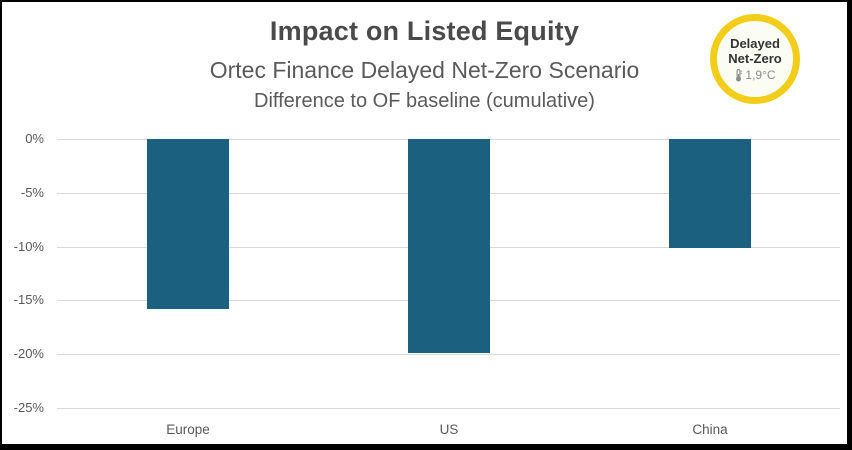  What do you see at coordinates (188, 224) in the screenshot?
I see `bar-europe` at bounding box center [188, 224].